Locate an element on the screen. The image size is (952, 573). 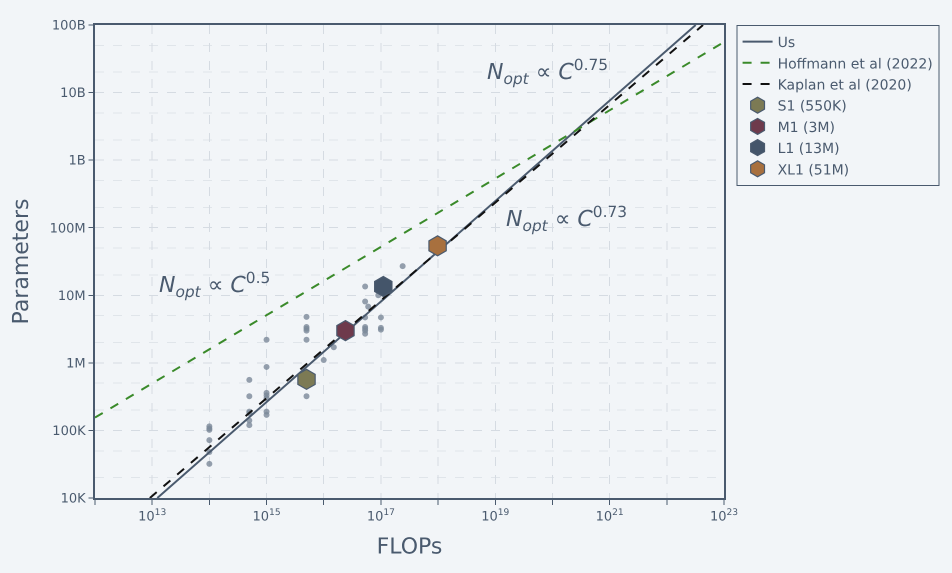
annotation: N$_{opt}$ ∝ C$^{0.75}$ is located at coordinates (547, 72).